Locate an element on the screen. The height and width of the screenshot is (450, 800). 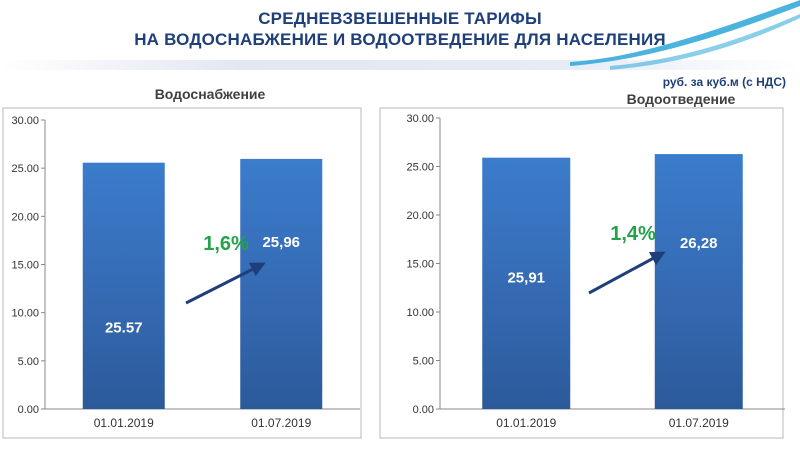
unit-note: руб. за куб.м (с НДС) is located at coordinates (724, 82).